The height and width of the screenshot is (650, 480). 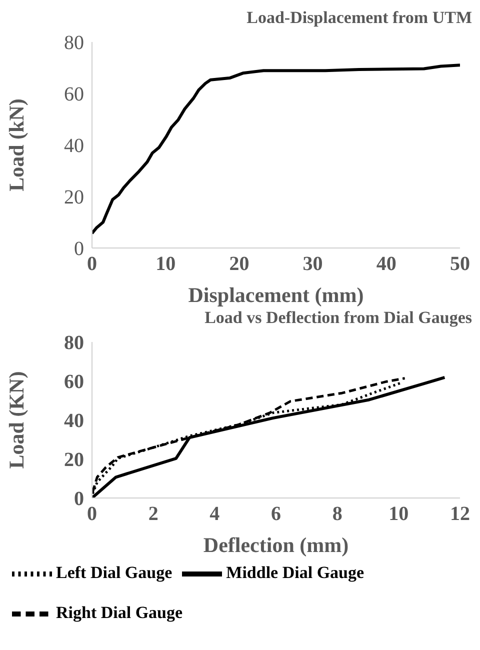 What do you see at coordinates (337, 514) in the screenshot?
I see `x-tick-label: 8` at bounding box center [337, 514].